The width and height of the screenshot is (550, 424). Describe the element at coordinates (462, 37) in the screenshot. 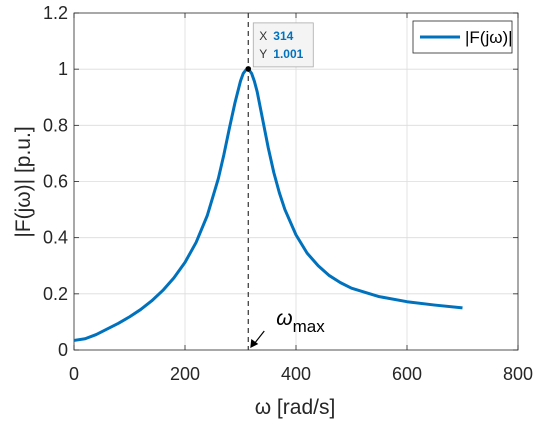

I see `legend: |F(jω)|` at that location.